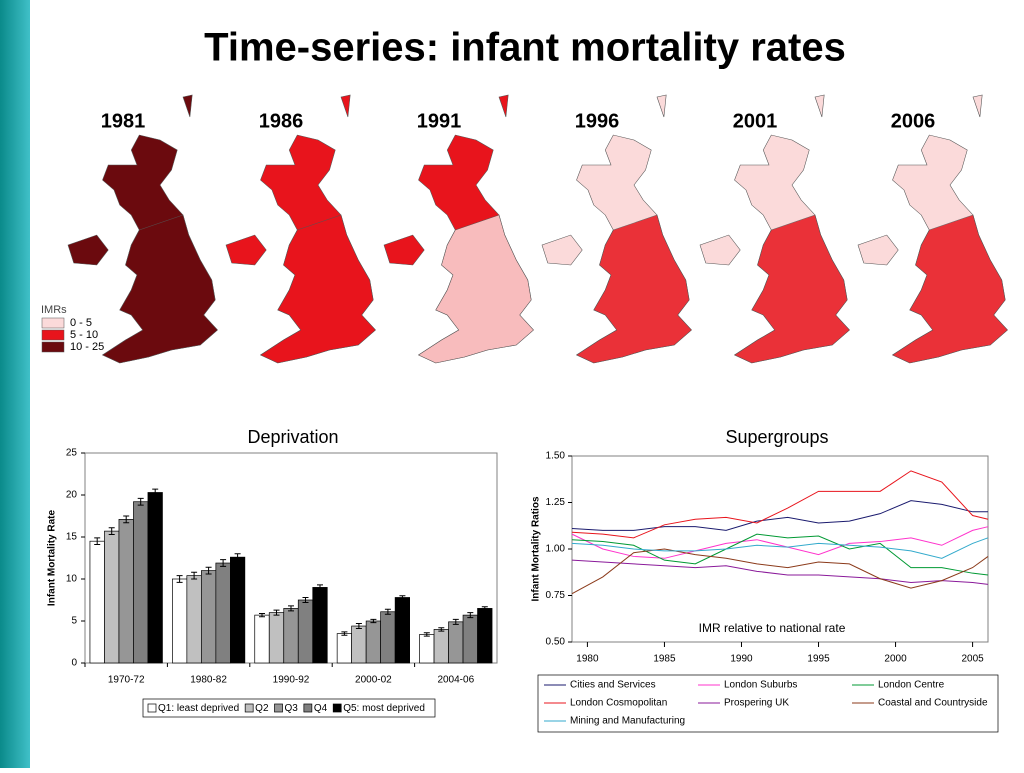 This screenshot has width=1024, height=773. Describe the element at coordinates (556, 549) in the screenshot. I see `y-tick-label: 1.00` at that location.